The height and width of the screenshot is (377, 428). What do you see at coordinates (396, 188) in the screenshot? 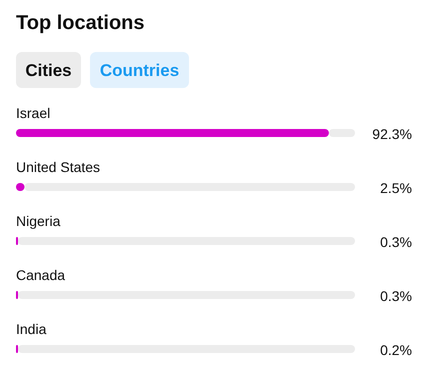
I see `data-label: 2.5%` at bounding box center [396, 188].